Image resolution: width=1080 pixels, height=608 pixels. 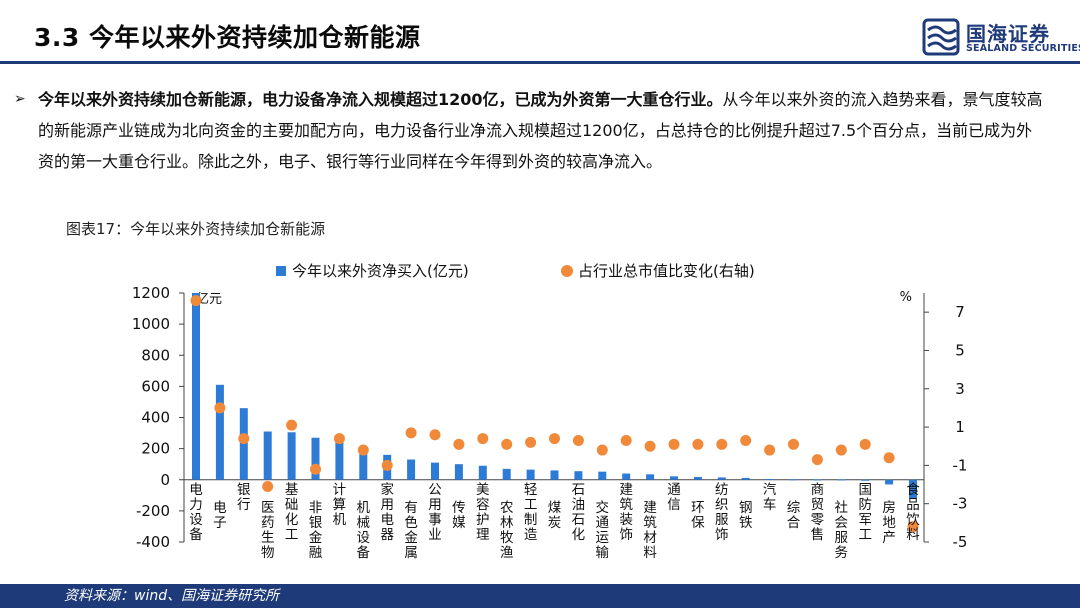 What do you see at coordinates (340, 520) in the screenshot?
I see `category-label-char: 机` at bounding box center [340, 520].